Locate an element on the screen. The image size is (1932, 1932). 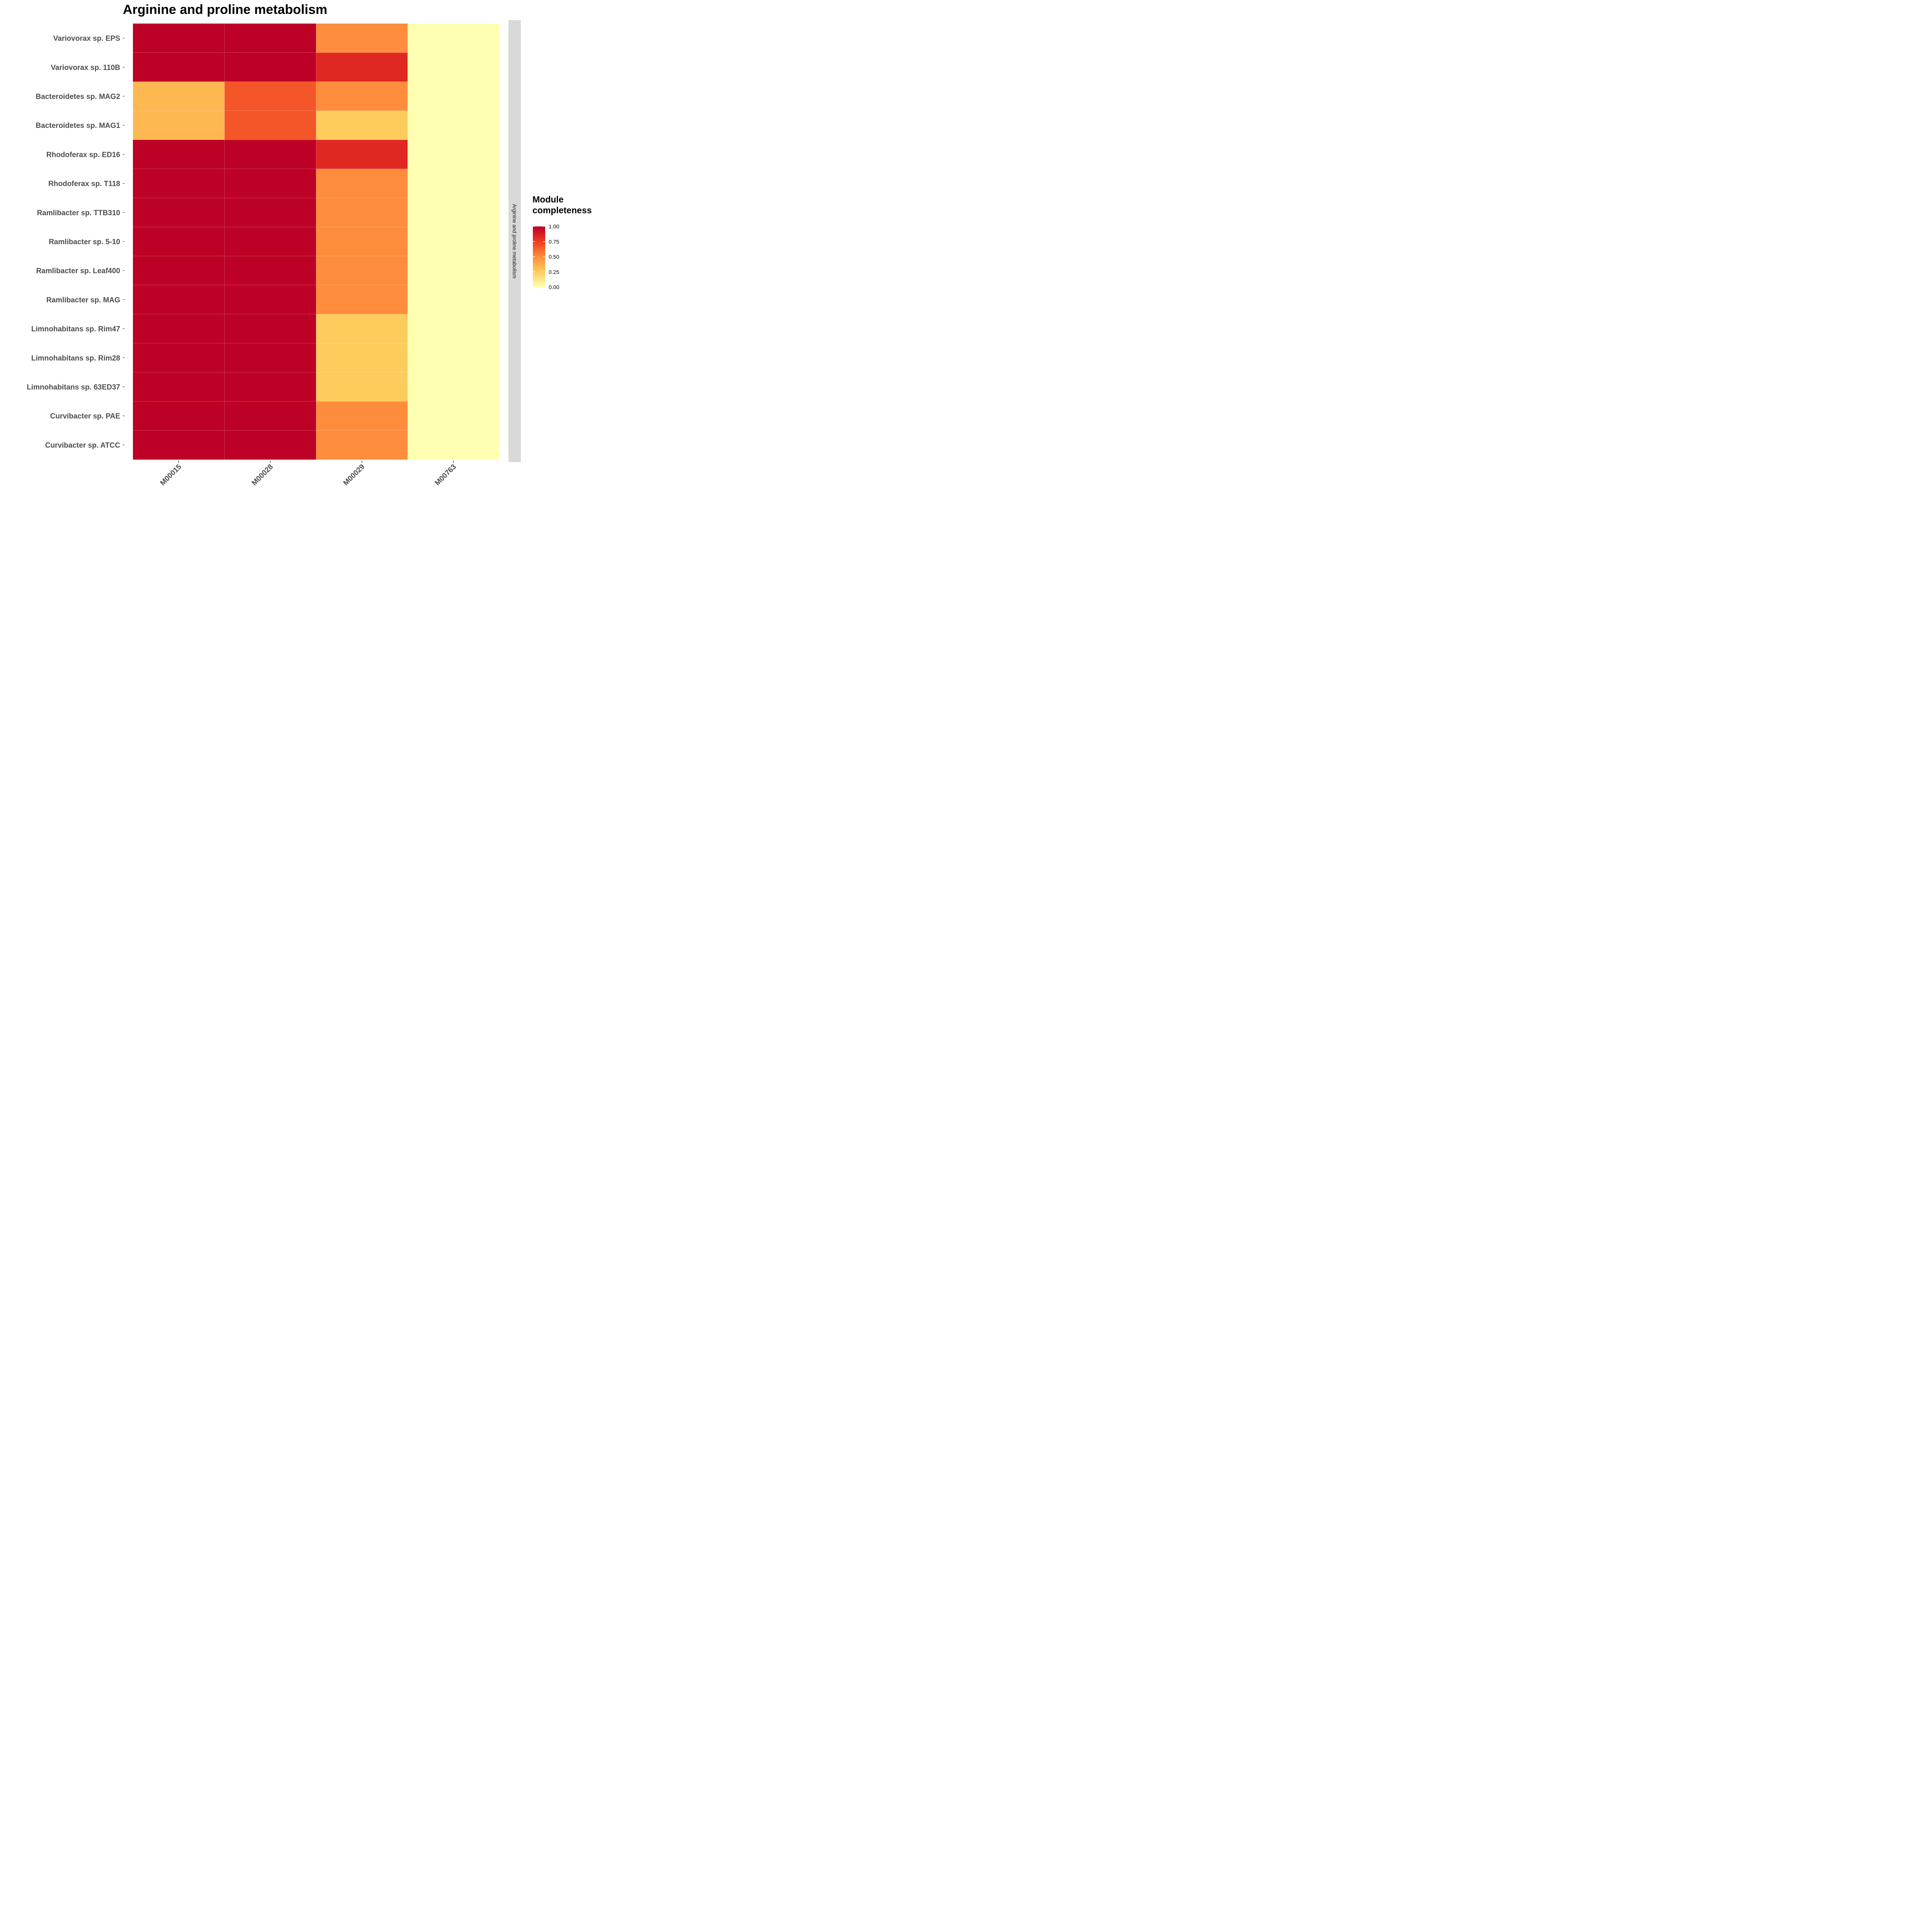
y-tick-label: Curvibacter sp. PAE is located at coordinates (85, 416).